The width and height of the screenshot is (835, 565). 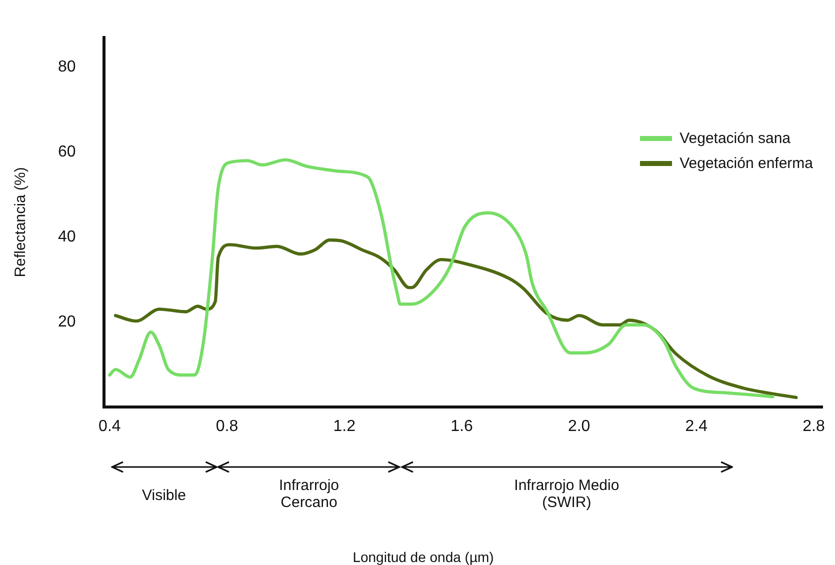 What do you see at coordinates (579, 426) in the screenshot?
I see `x-tick-label: 2.0` at bounding box center [579, 426].